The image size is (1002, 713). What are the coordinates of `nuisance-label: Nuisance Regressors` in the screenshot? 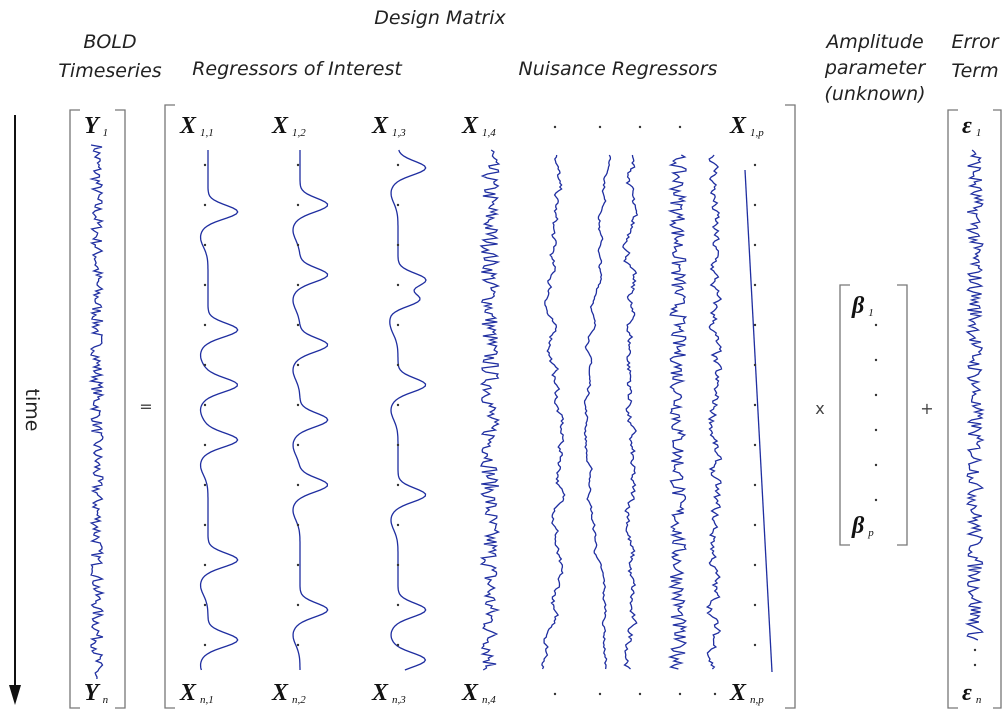 It's located at (618, 69).